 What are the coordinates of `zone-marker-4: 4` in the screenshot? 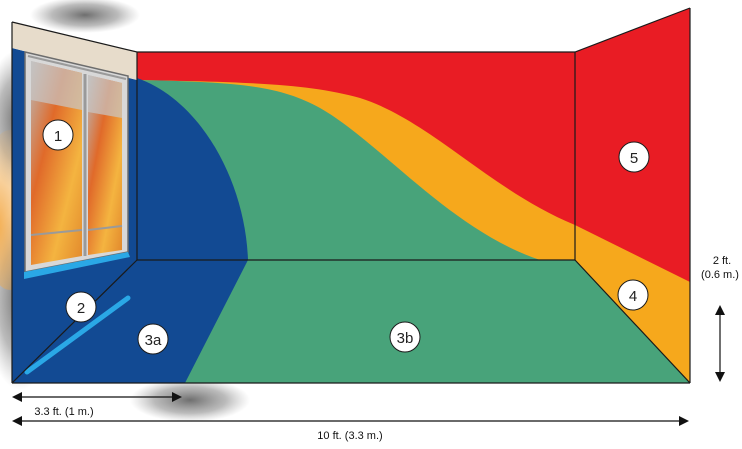 It's located at (633, 295).